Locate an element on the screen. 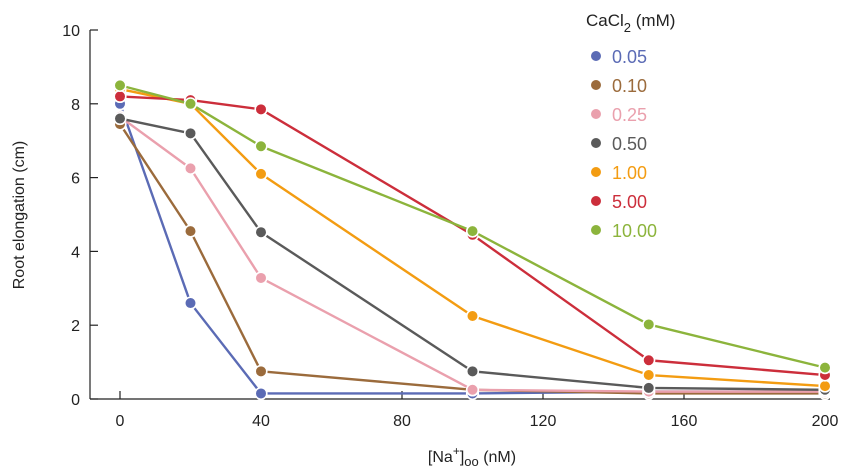 The width and height of the screenshot is (845, 469). legend: CaCl2 (mM) 0.05 0.10 0.25 0.50 1.00 5.00 10.00 is located at coordinates (630, 126).